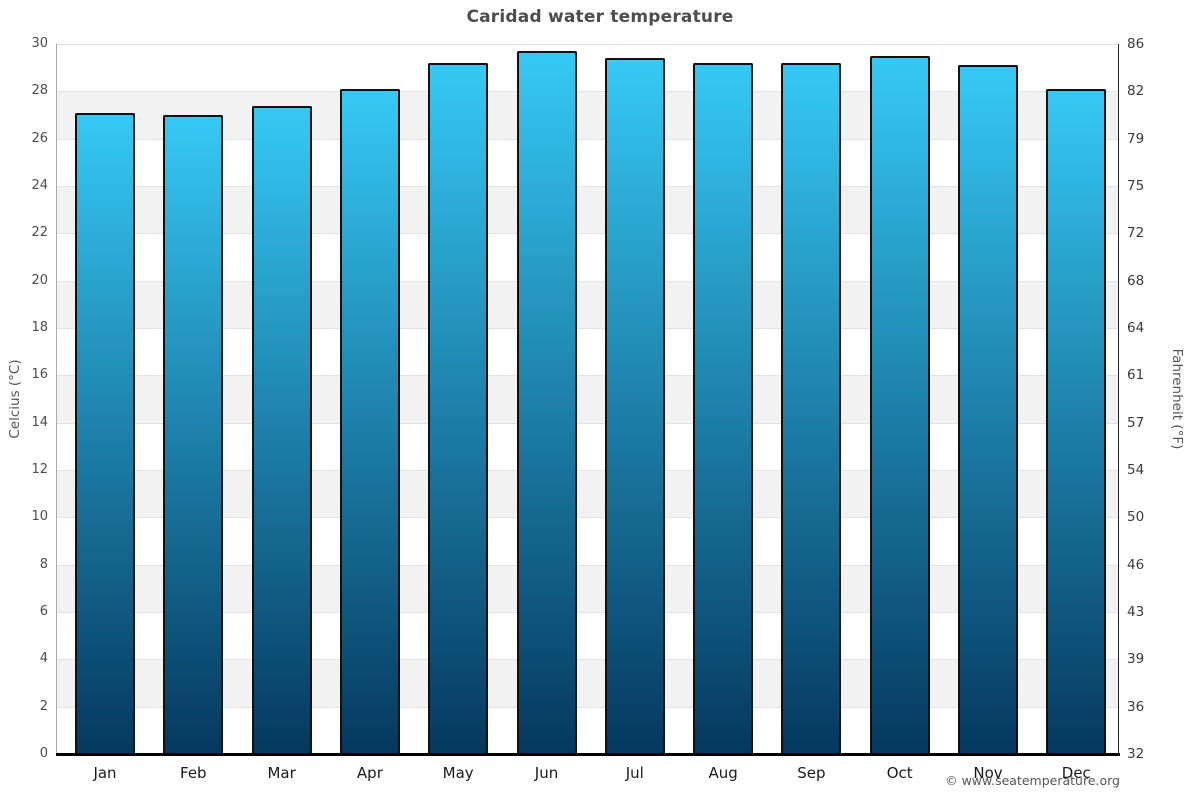  What do you see at coordinates (39, 280) in the screenshot?
I see `y-tick-label-celsius: 20` at bounding box center [39, 280].